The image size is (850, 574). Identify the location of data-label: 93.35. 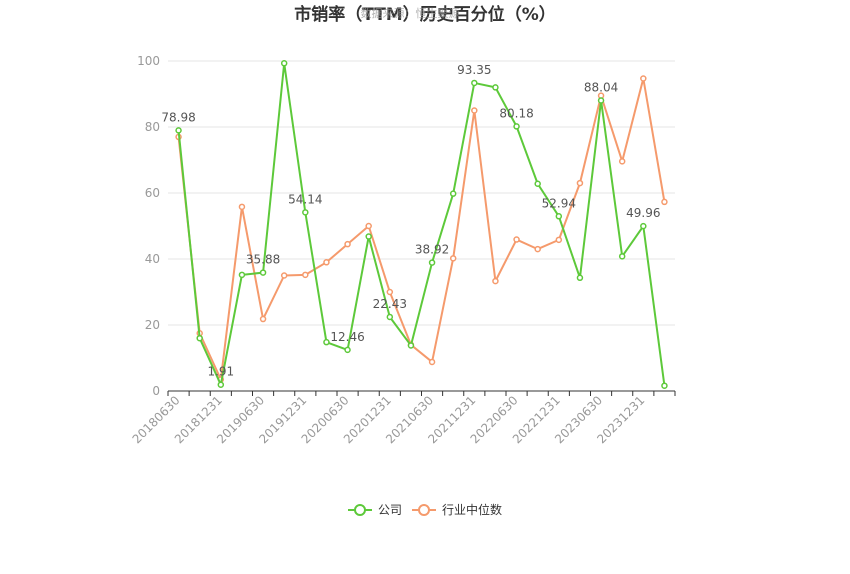
(474, 70).